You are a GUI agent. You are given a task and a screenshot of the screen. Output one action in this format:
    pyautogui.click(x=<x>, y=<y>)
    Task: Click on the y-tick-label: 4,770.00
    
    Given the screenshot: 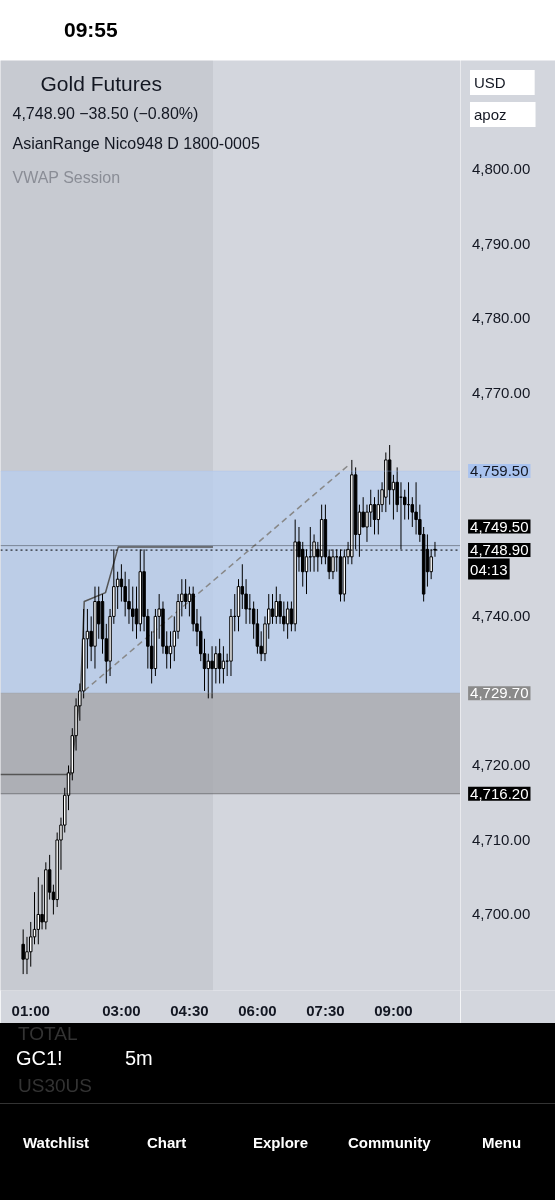 What is the action you would take?
    pyautogui.click(x=501, y=392)
    